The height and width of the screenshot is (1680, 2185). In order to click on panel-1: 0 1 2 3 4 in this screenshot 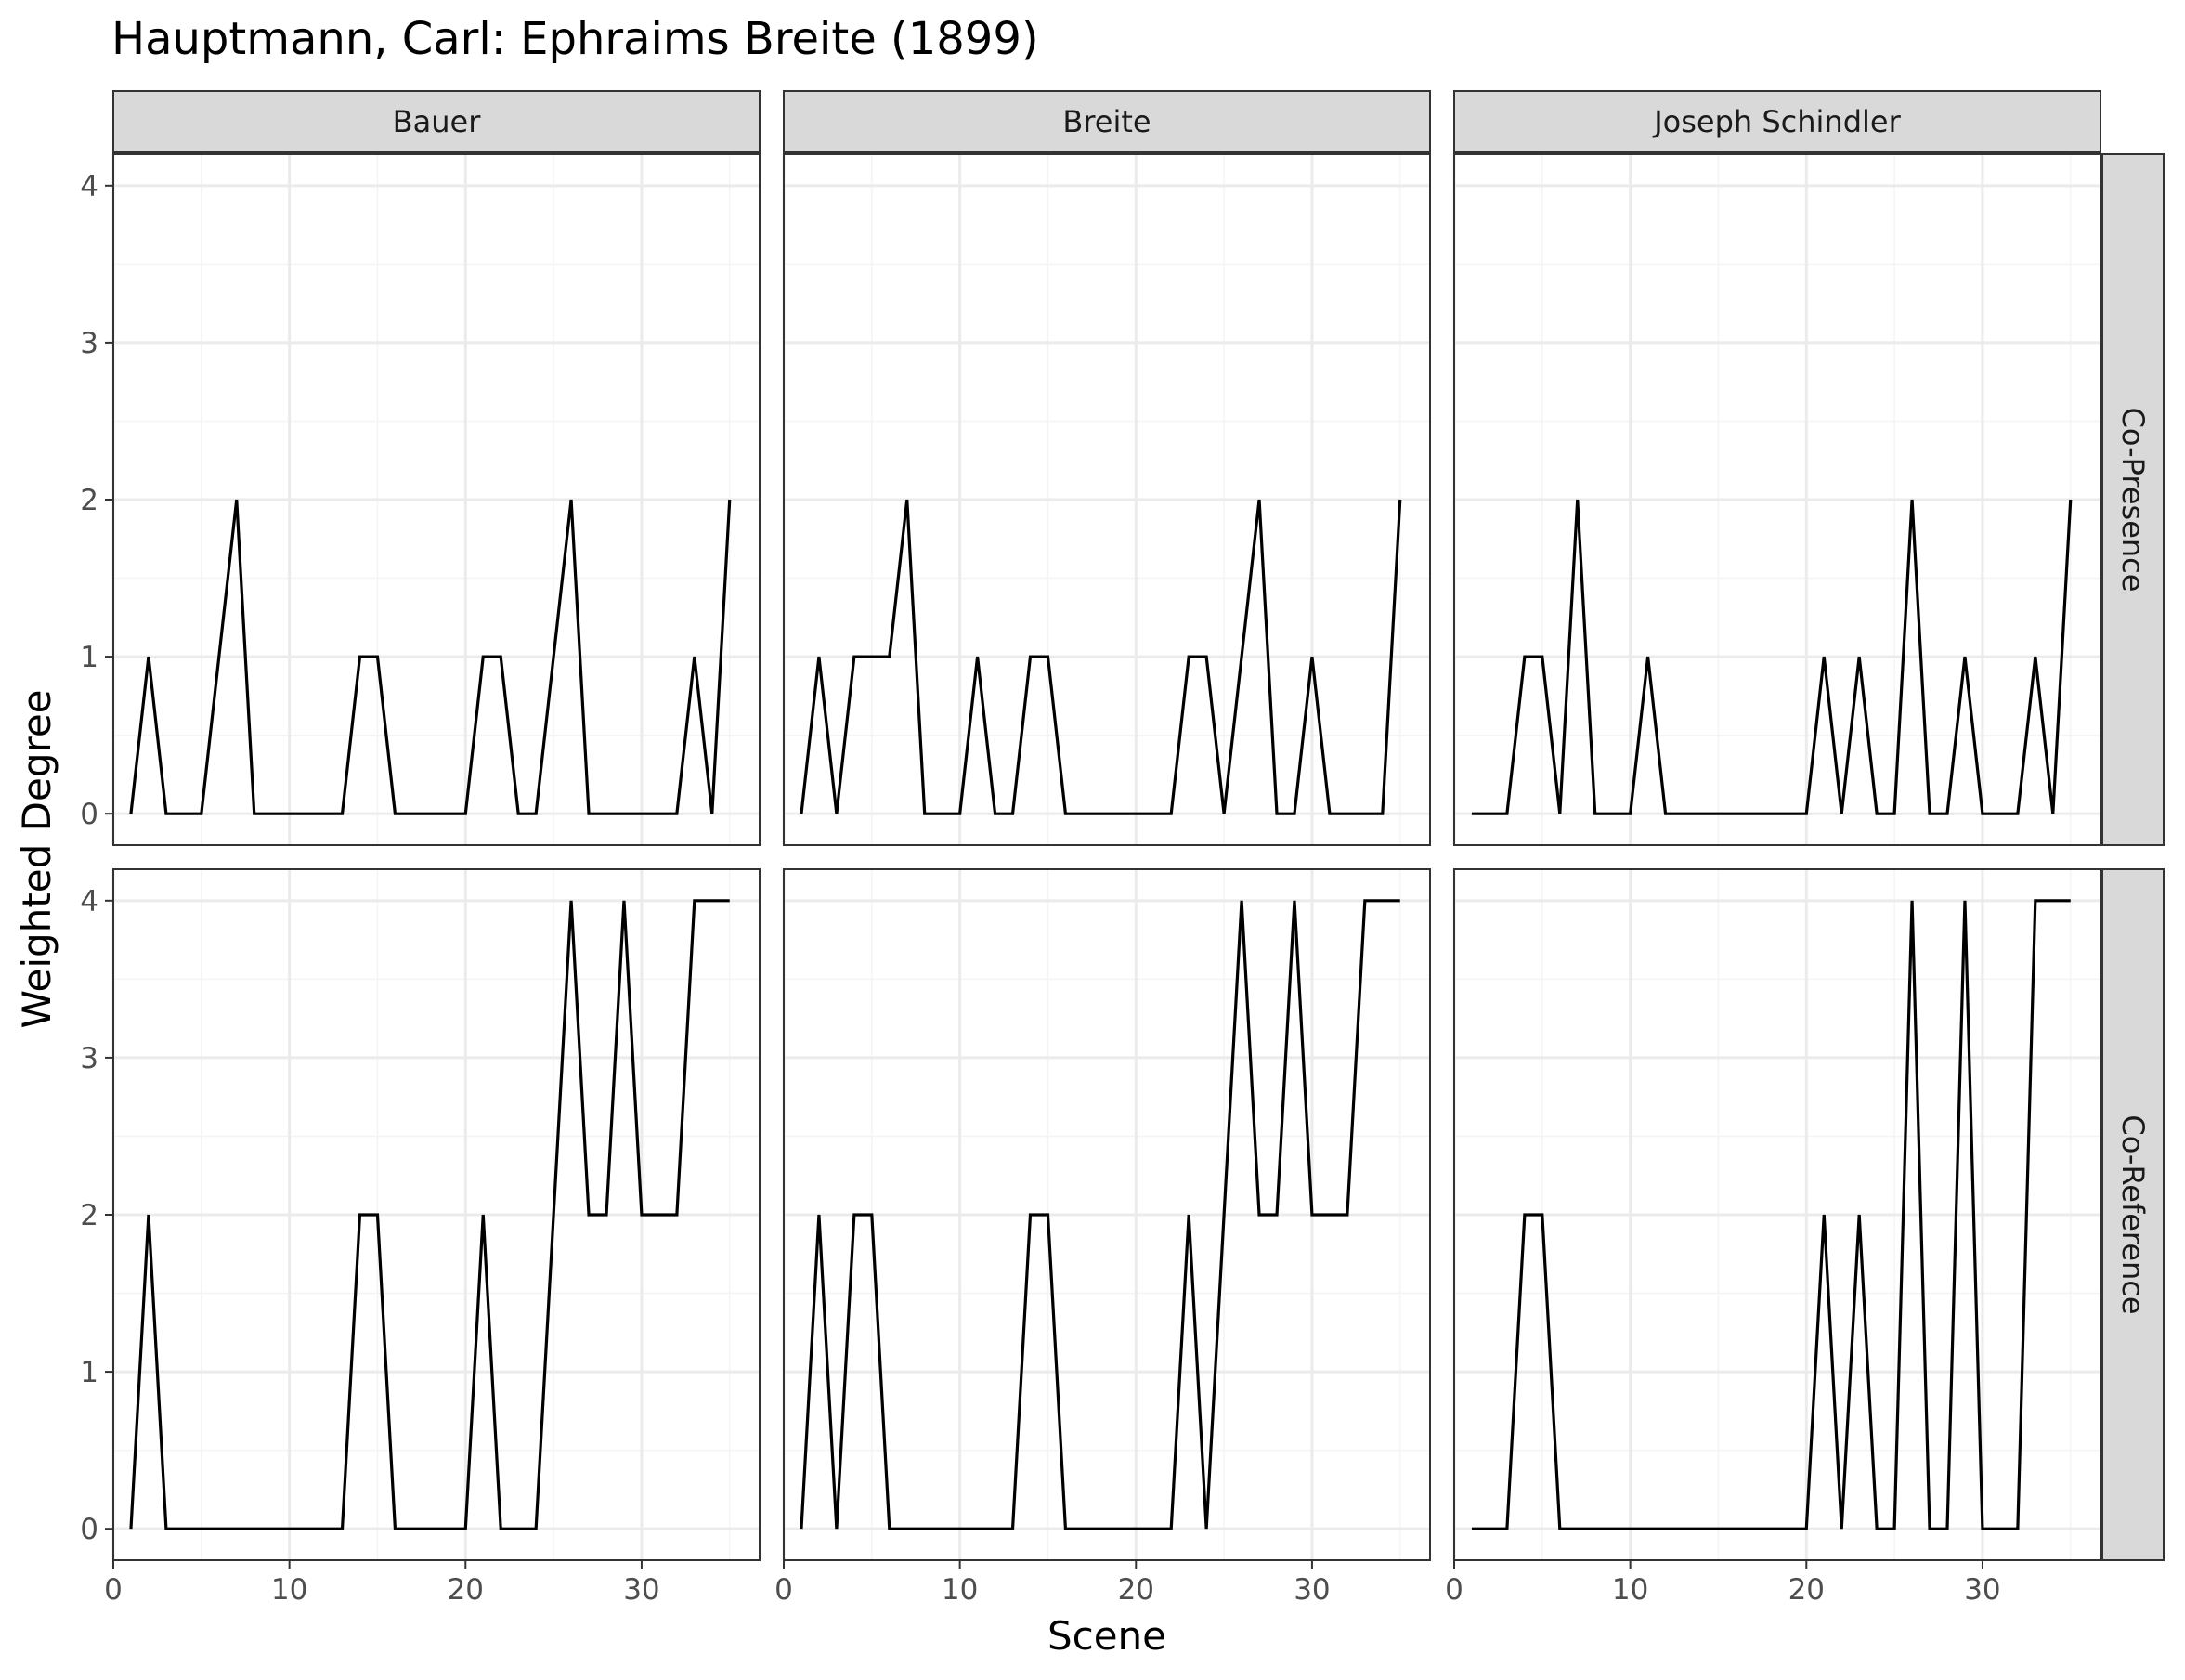, I will do `click(420, 499)`.